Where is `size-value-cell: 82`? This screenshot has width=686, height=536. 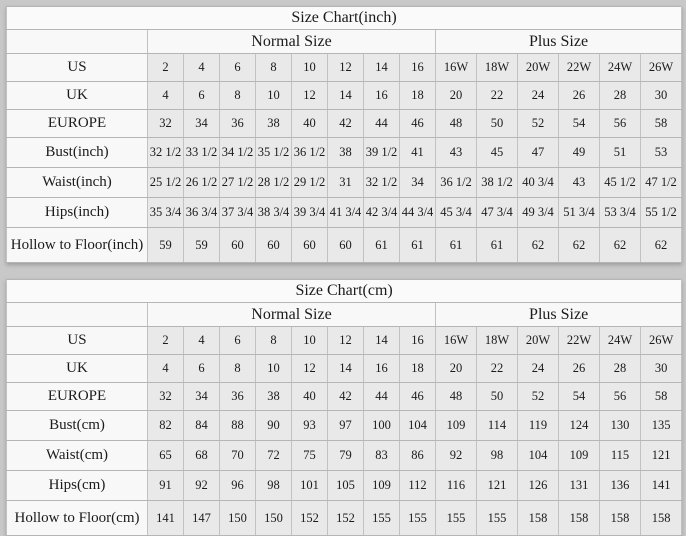 size-value-cell: 82 is located at coordinates (165, 425).